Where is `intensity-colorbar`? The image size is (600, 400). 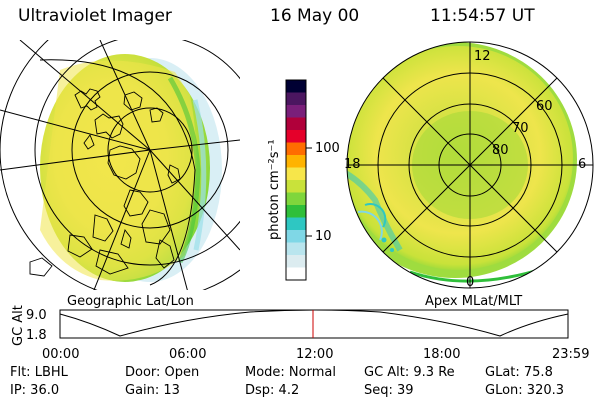
intensity-colorbar is located at coordinates (296, 180).